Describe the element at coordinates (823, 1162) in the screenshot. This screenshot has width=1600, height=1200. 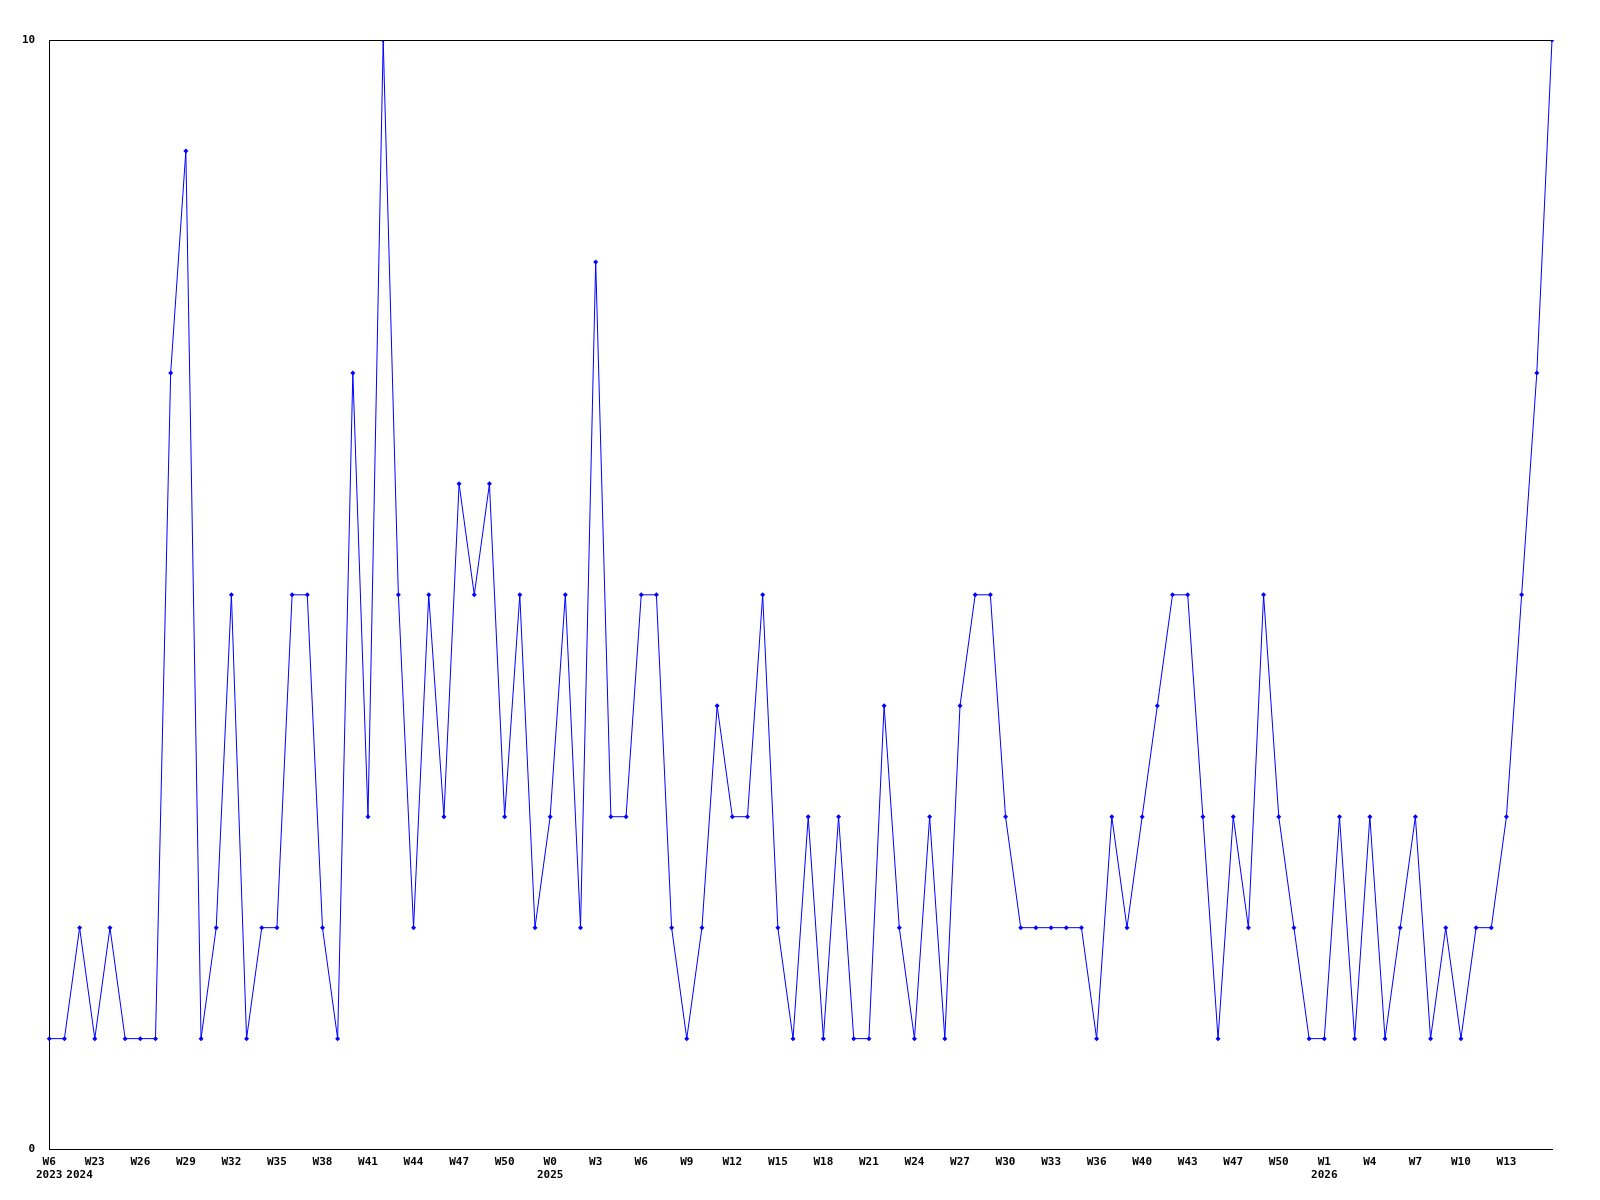
I see `x-tick-label: W18` at that location.